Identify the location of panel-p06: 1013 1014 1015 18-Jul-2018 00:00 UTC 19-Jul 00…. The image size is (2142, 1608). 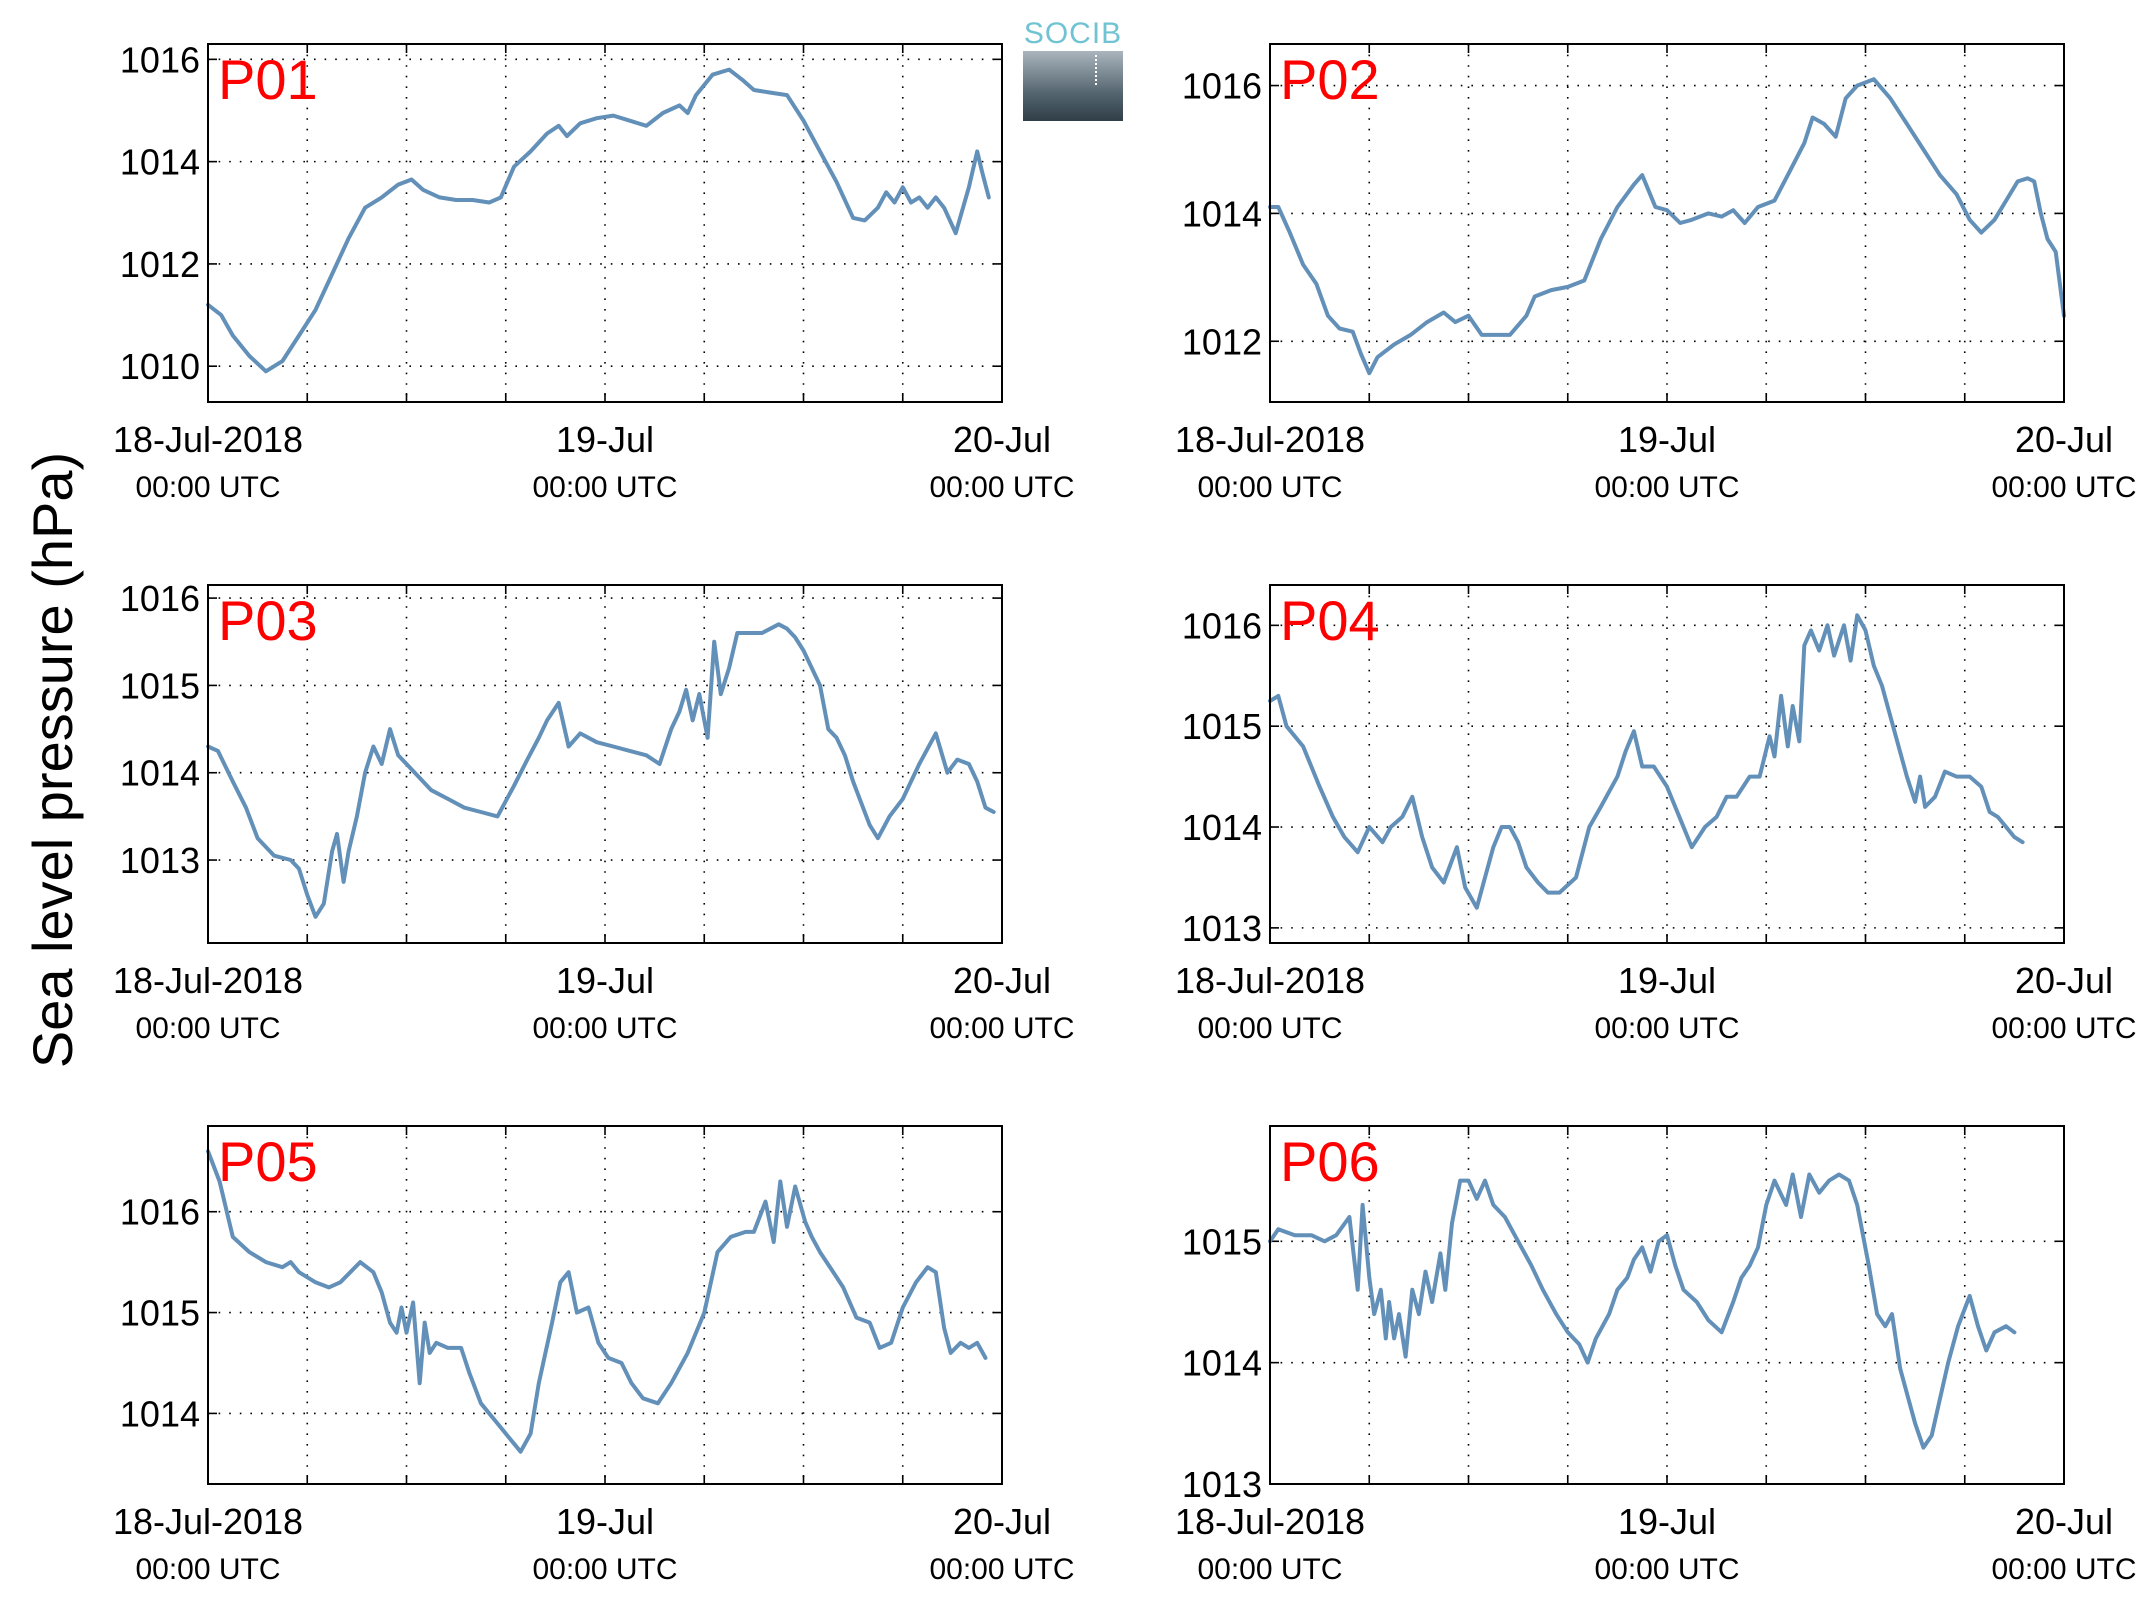
(1656, 1355).